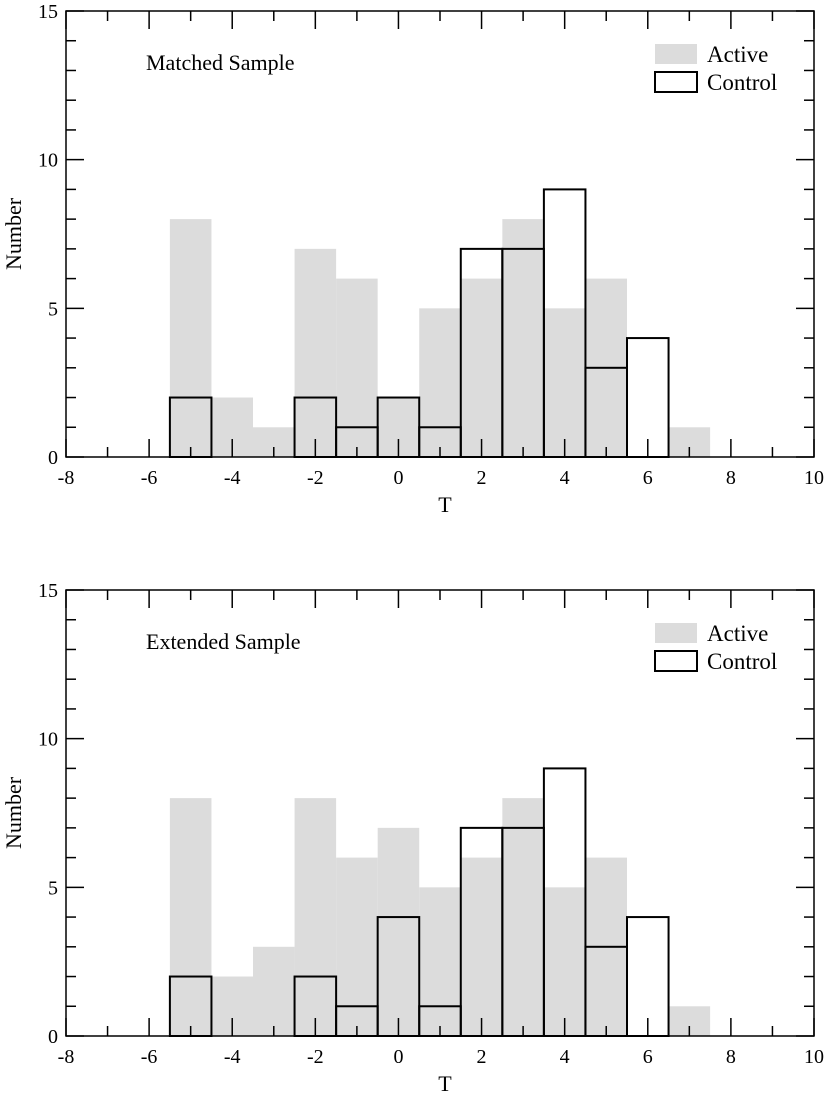 The height and width of the screenshot is (1098, 830). What do you see at coordinates (398, 931) in the screenshot?
I see `active-bar-t0` at bounding box center [398, 931].